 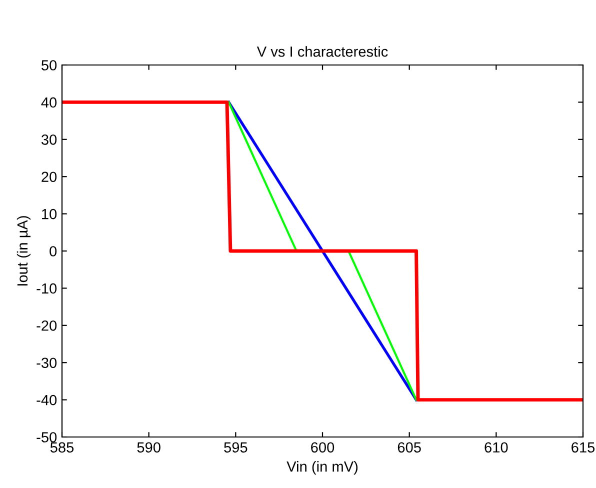 I want to click on x-tick-label: 600, so click(x=322, y=447).